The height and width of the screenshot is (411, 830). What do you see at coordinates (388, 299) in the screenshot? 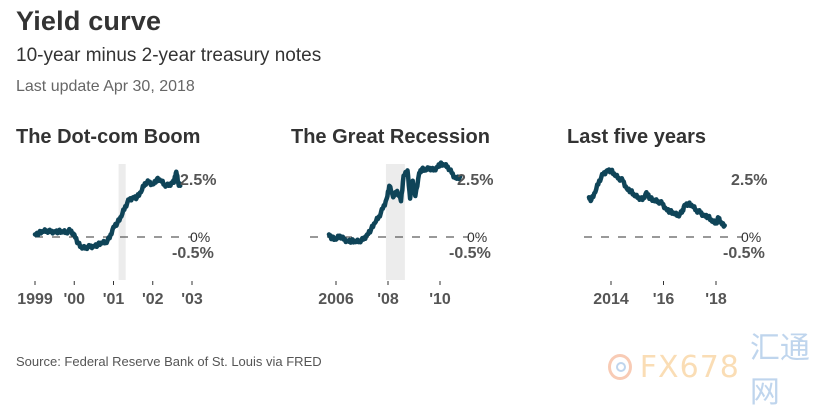
I see `x-tick-label-great-recession: '08` at bounding box center [388, 299].